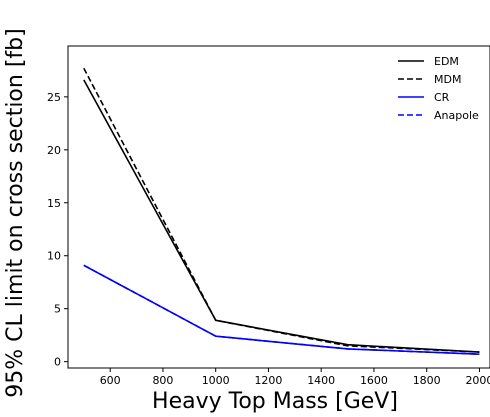 This screenshot has height=417, width=490. Describe the element at coordinates (446, 61) in the screenshot. I see `legend-label-edm: EDM` at that location.